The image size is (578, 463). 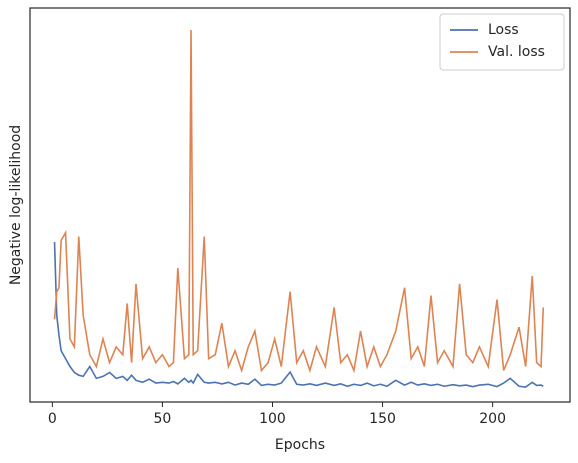 What do you see at coordinates (502, 42) in the screenshot?
I see `legend-box` at bounding box center [502, 42].